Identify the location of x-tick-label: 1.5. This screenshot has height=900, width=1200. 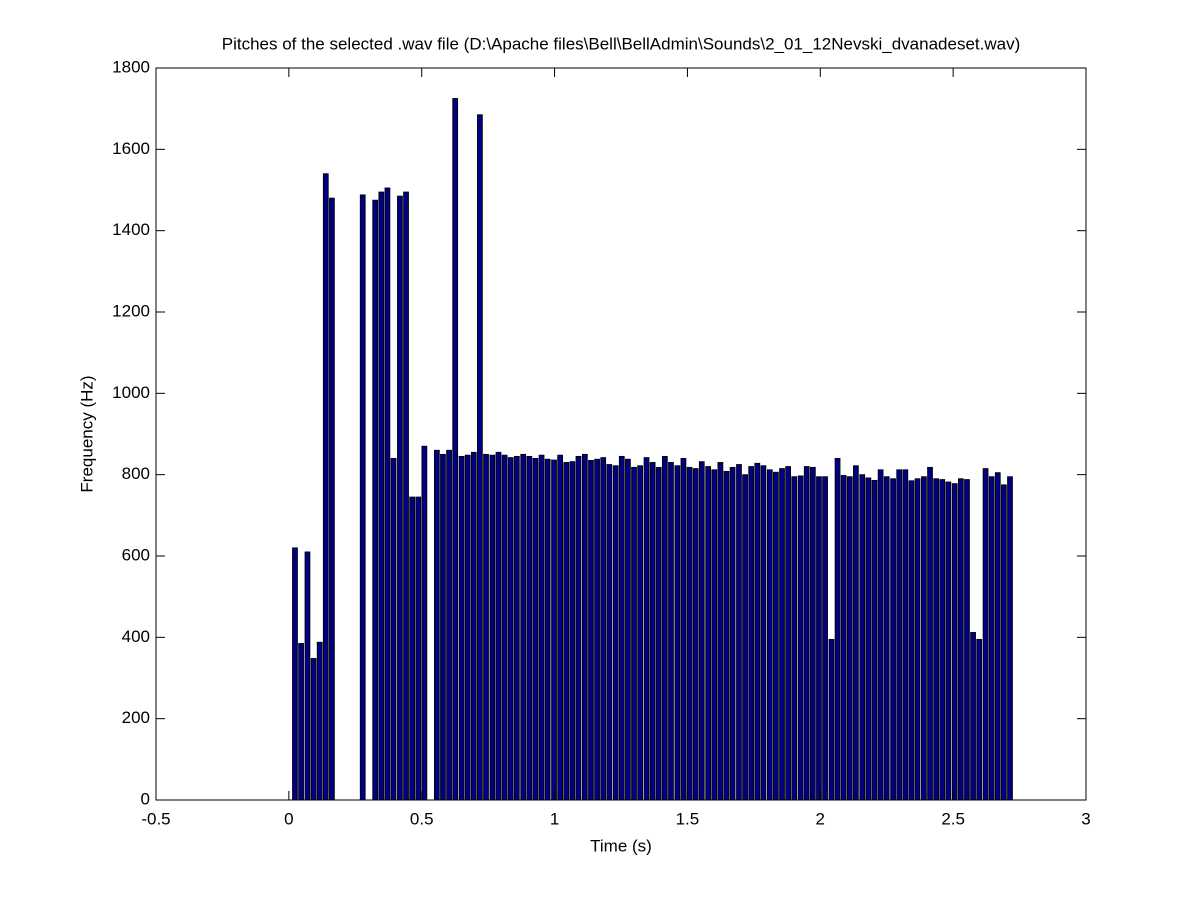
(688, 818).